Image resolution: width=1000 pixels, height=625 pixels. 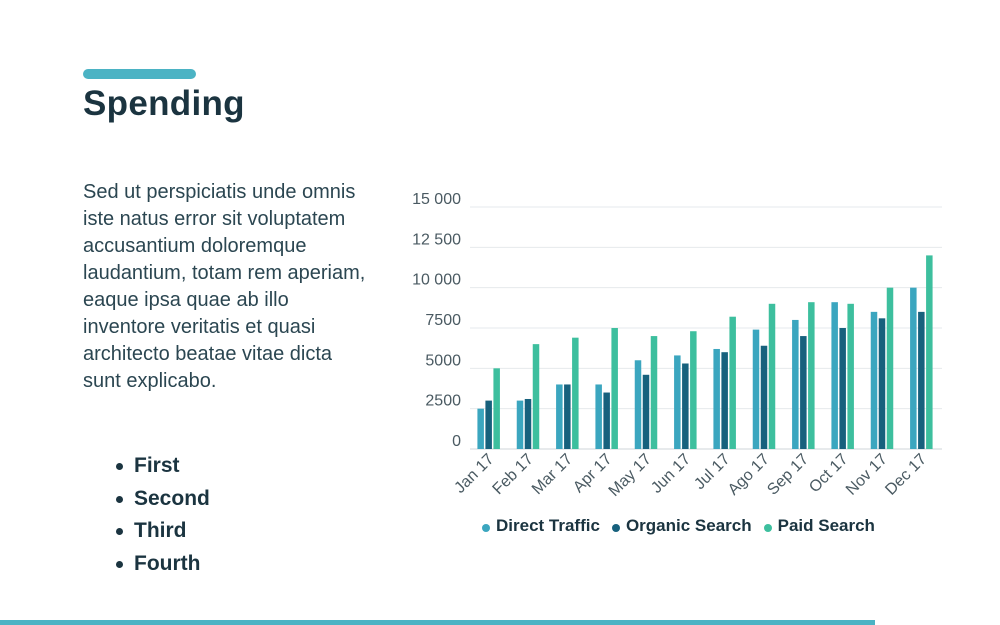 What do you see at coordinates (436, 239) in the screenshot?
I see `y-tick-label: 12 500` at bounding box center [436, 239].